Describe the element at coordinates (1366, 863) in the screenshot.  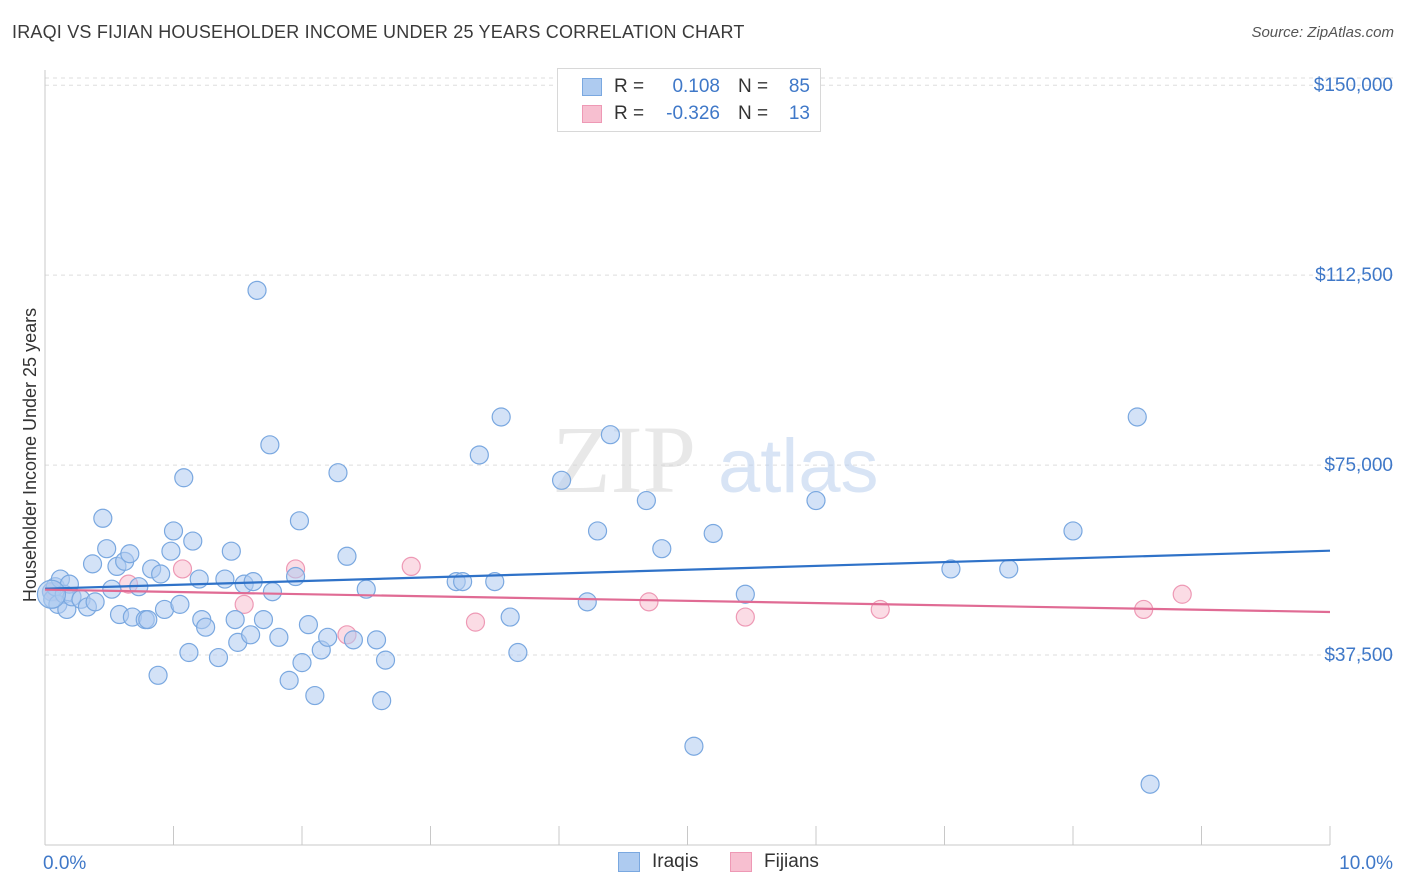
I see `x-tick-label: 10.0%` at that location.